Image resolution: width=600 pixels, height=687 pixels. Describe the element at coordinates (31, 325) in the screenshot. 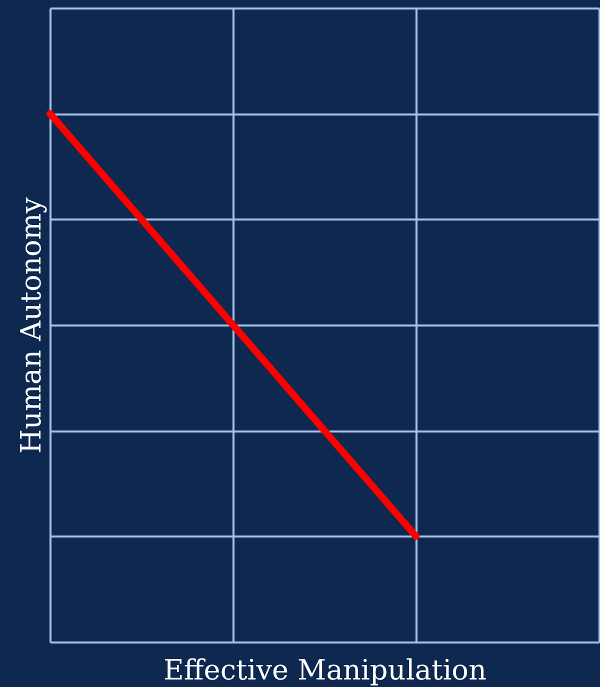

I see `y-axis-title: Human Autonomy` at that location.